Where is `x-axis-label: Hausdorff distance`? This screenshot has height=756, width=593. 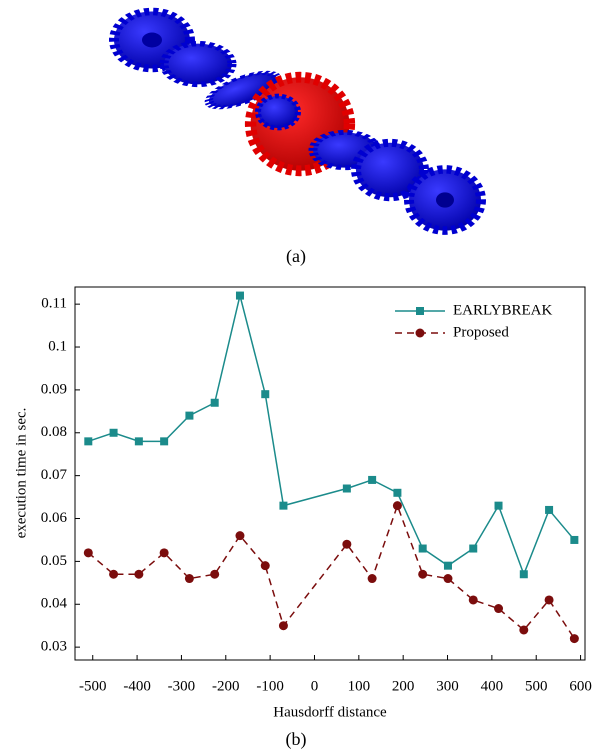
x-axis-label: Hausdorff distance is located at coordinates (330, 712).